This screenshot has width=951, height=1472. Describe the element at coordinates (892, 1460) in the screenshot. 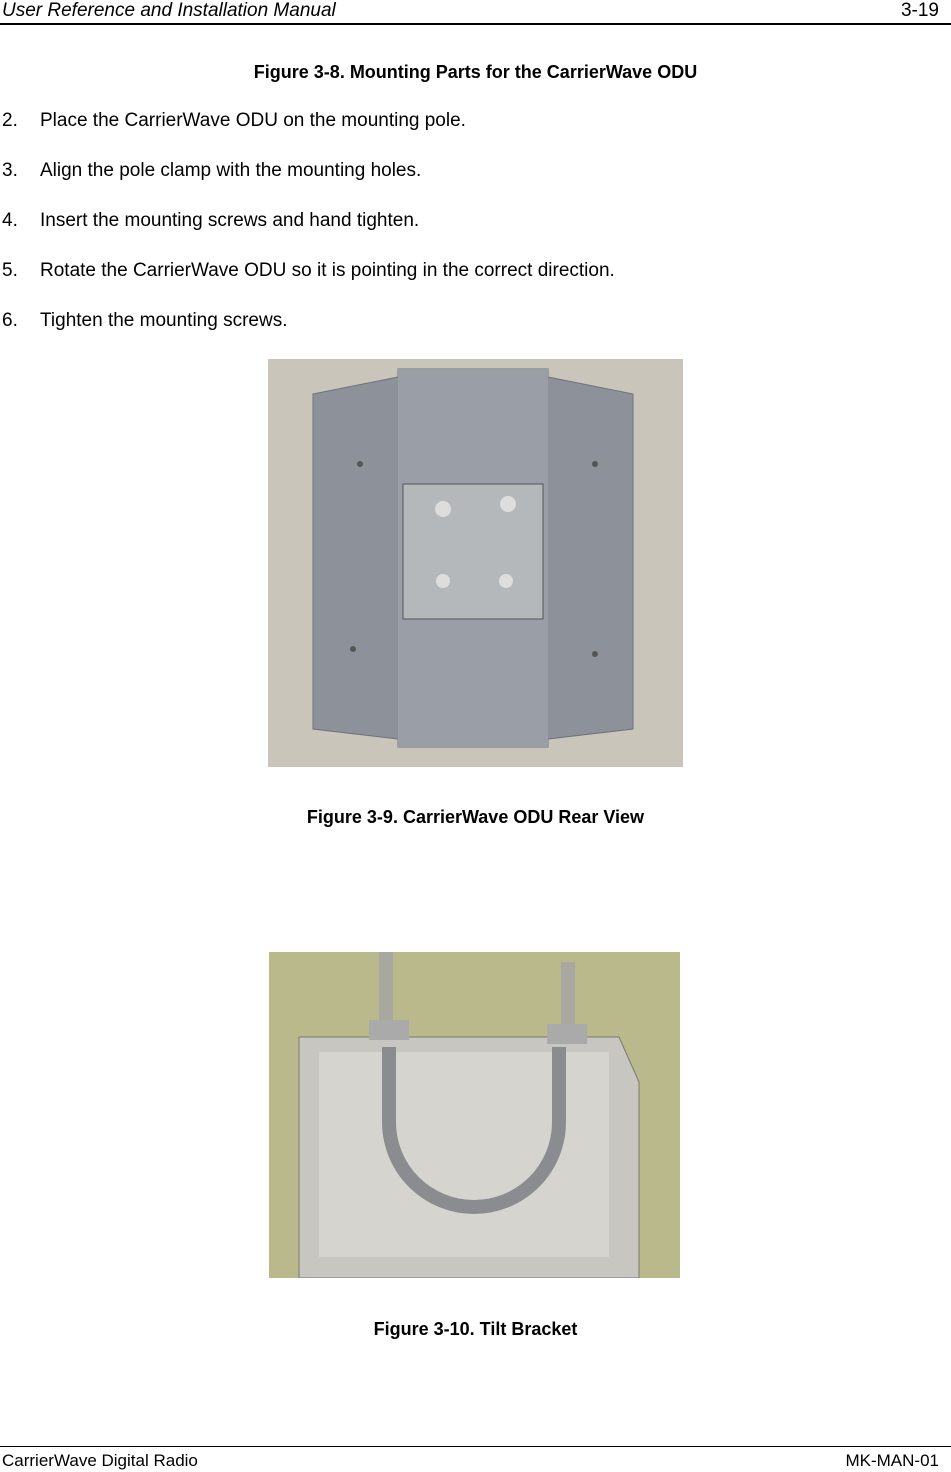

I see `footer-right: MK-MAN-01` at that location.